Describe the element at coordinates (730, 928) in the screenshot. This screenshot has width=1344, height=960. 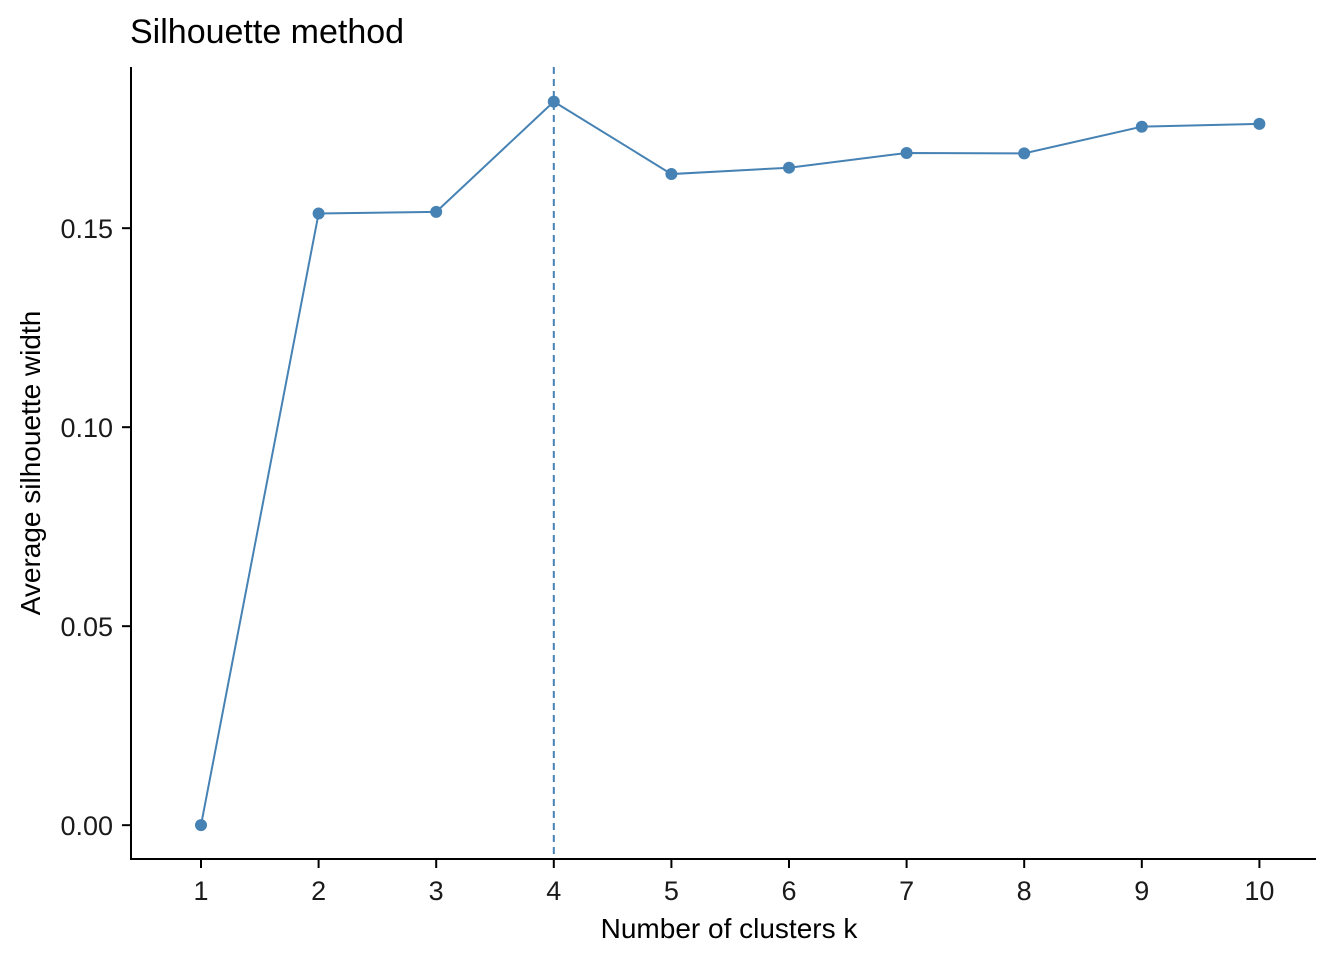
I see `x-axis-title: Number of clusters k` at that location.